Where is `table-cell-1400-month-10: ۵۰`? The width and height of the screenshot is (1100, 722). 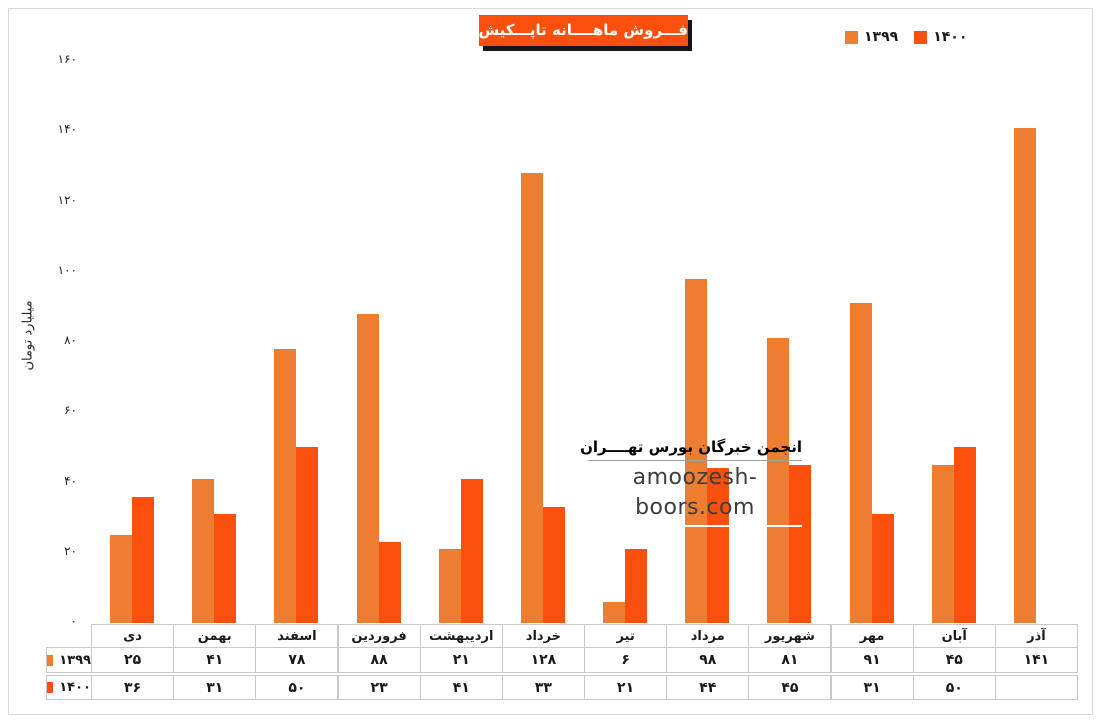 table-cell-1400-month-10: ۵۰ is located at coordinates (954, 687).